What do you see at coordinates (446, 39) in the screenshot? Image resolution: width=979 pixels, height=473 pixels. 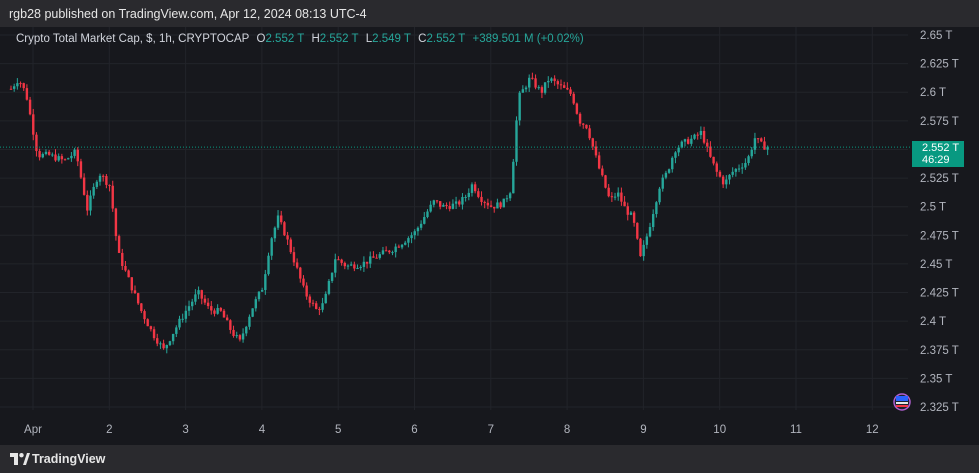 I see `close-value: 2.552 T` at bounding box center [446, 39].